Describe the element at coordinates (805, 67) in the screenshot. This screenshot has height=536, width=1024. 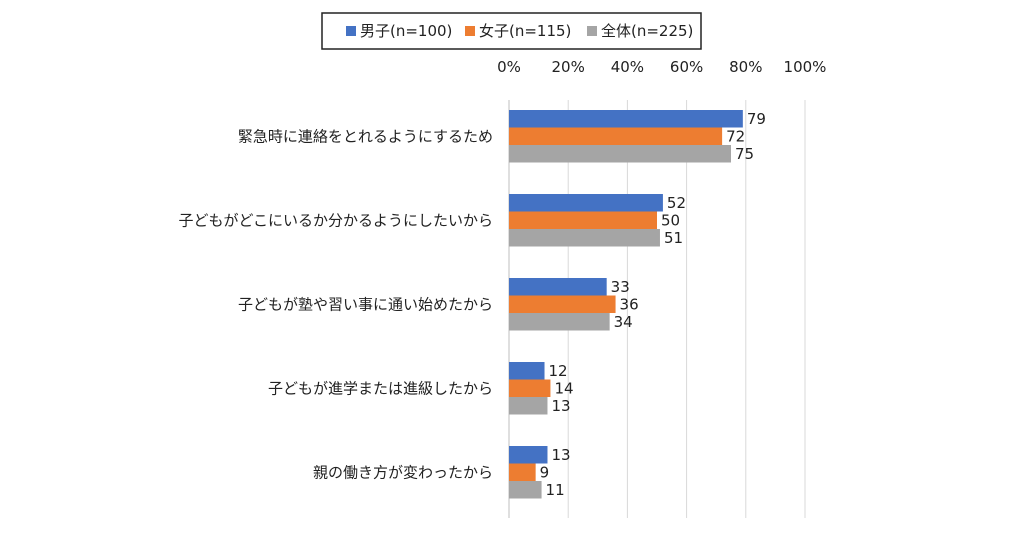
I see `x-tick-label: 100%` at that location.